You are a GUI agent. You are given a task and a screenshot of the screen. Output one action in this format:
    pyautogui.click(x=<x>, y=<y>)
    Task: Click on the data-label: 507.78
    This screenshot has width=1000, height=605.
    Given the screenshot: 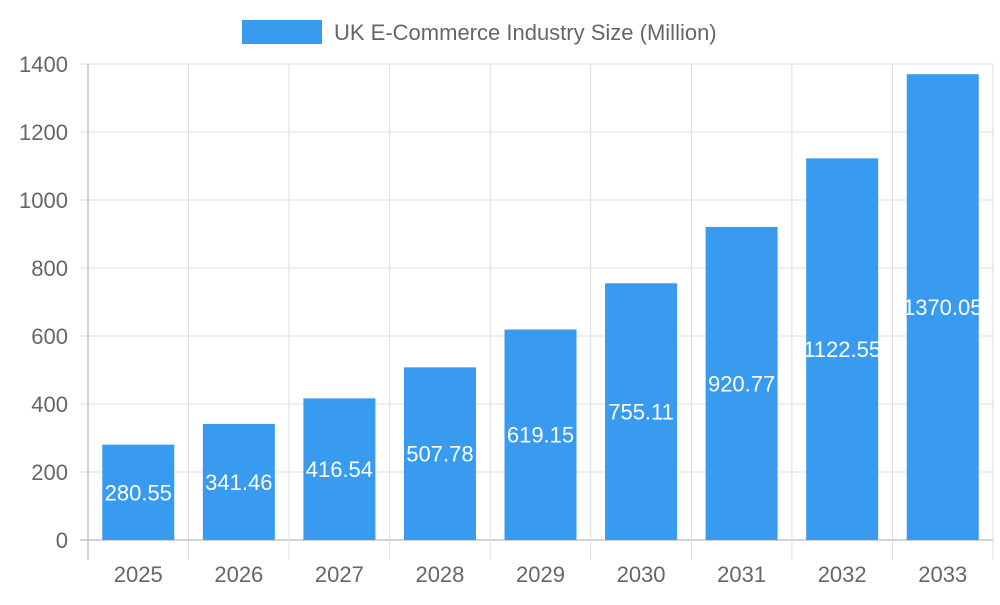 What is the action you would take?
    pyautogui.click(x=439, y=454)
    